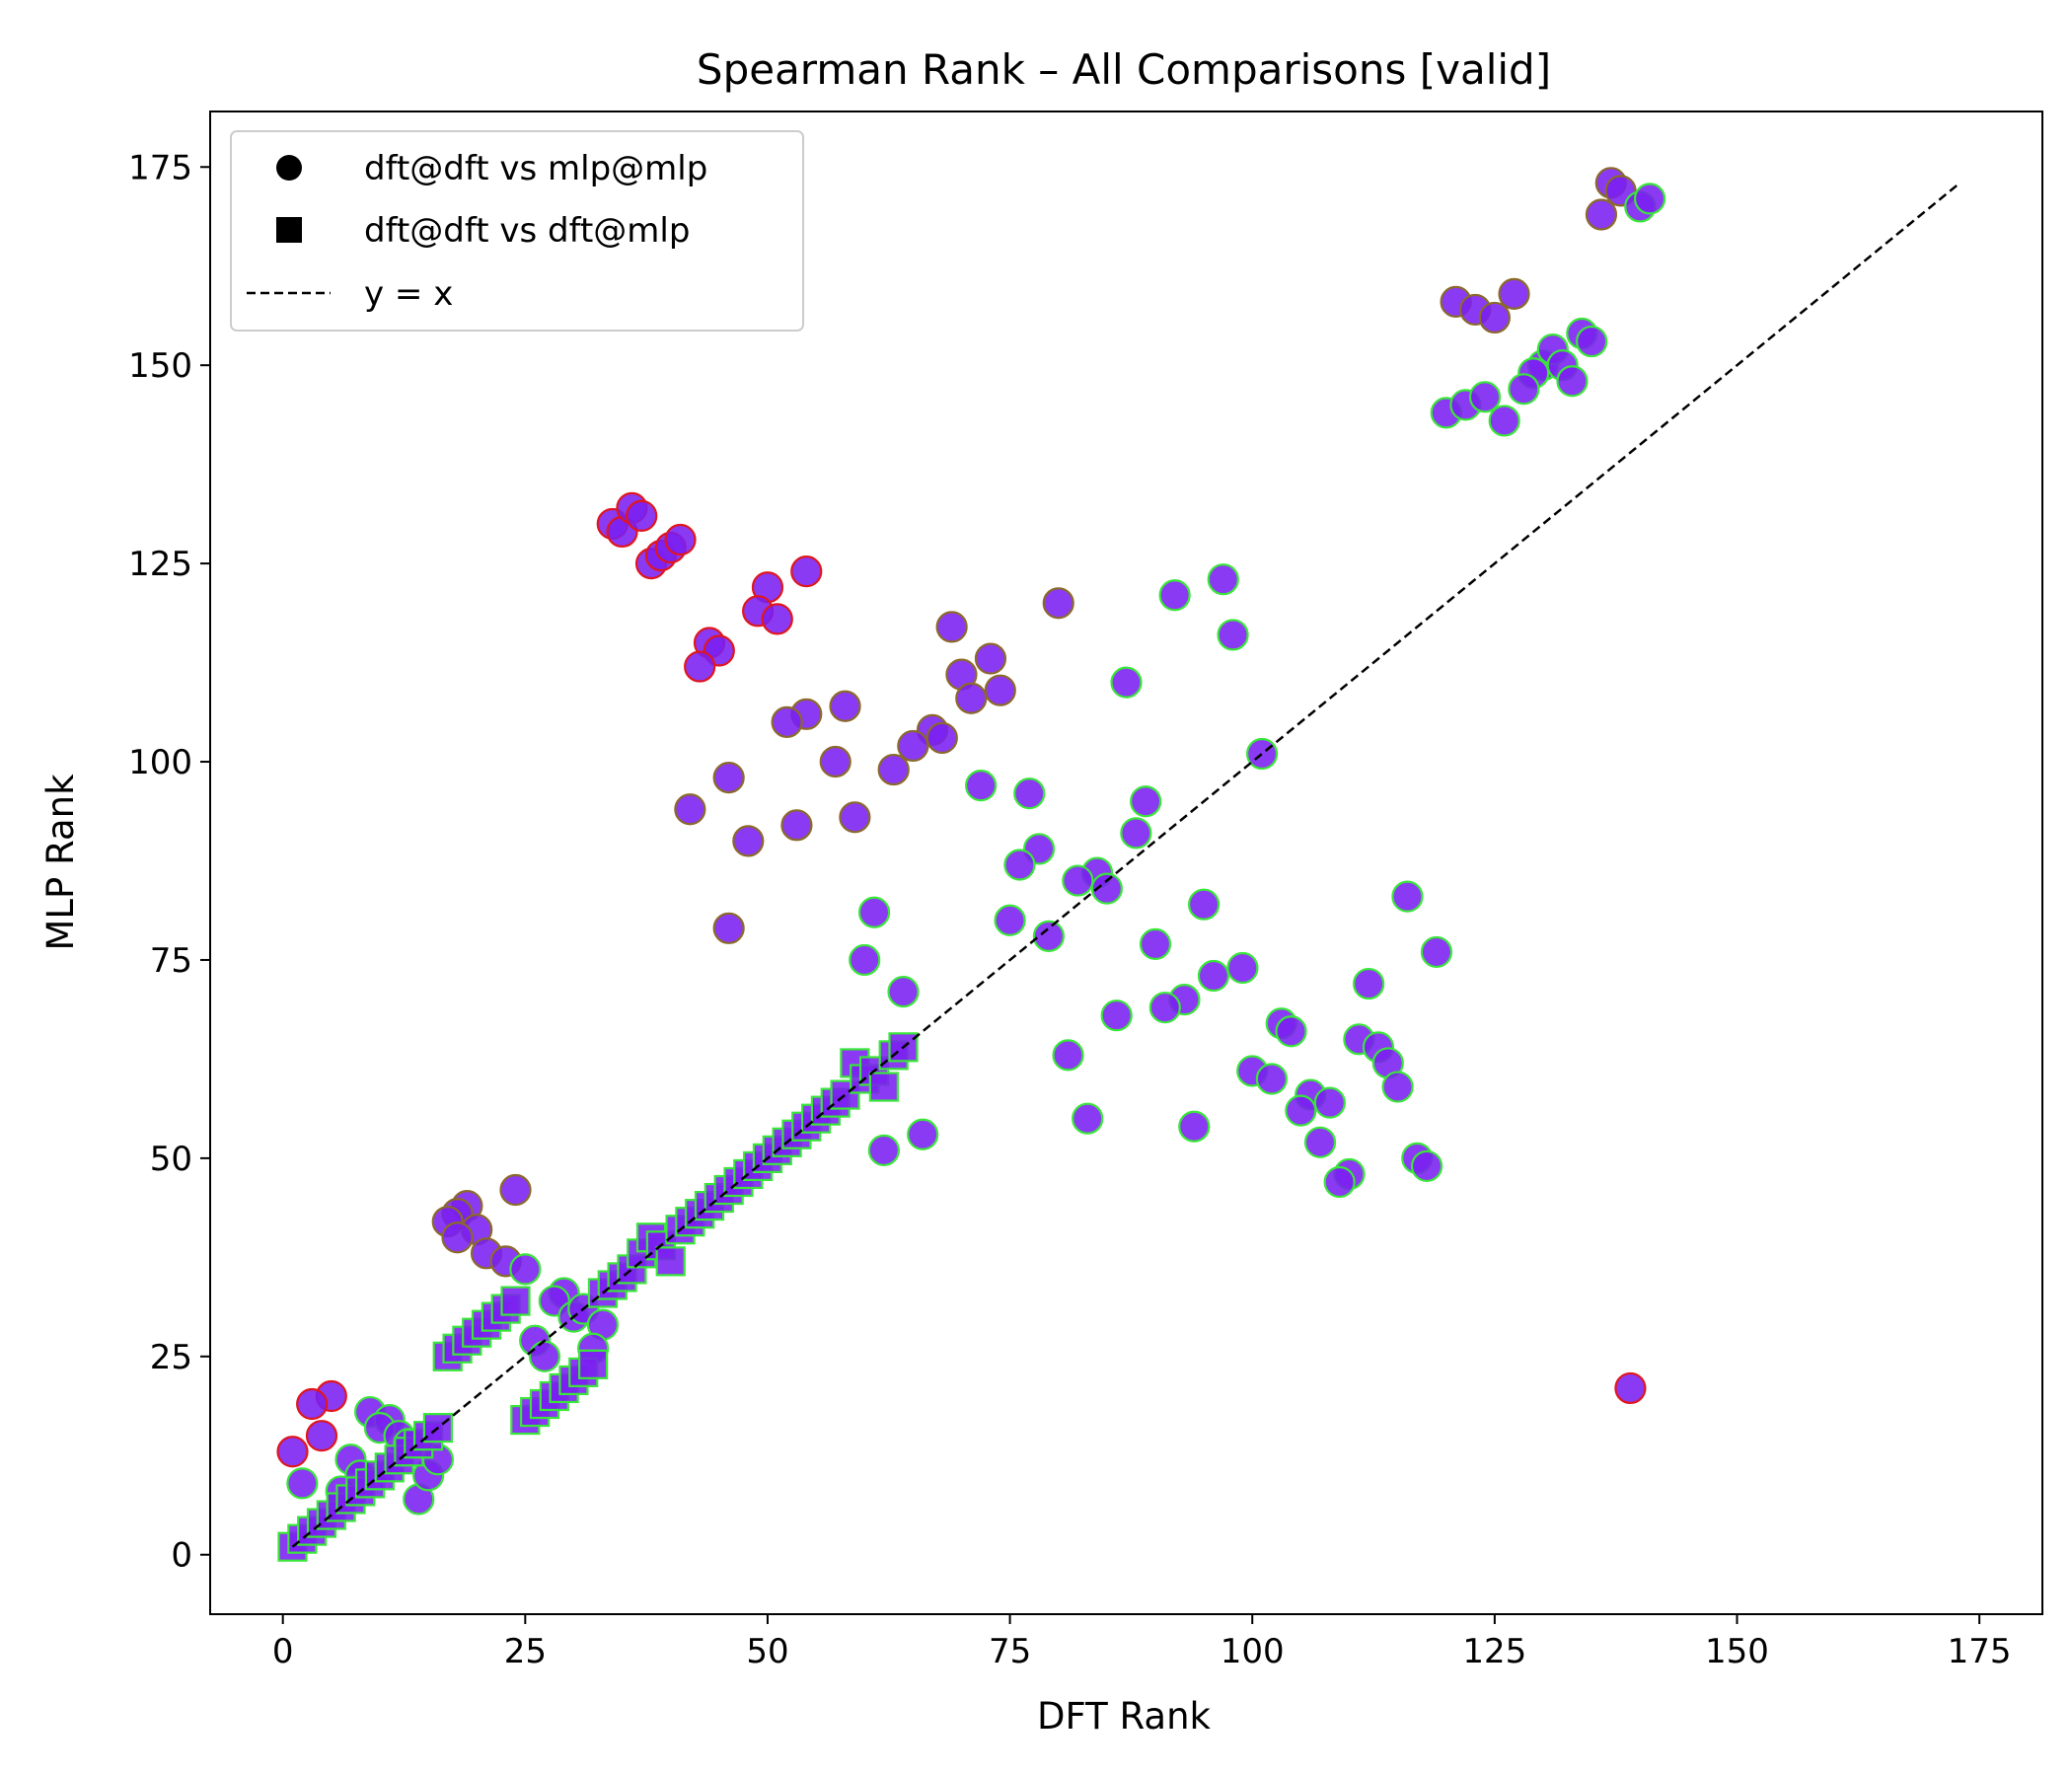  I want to click on x-tick-label: 25, so click(525, 1652).